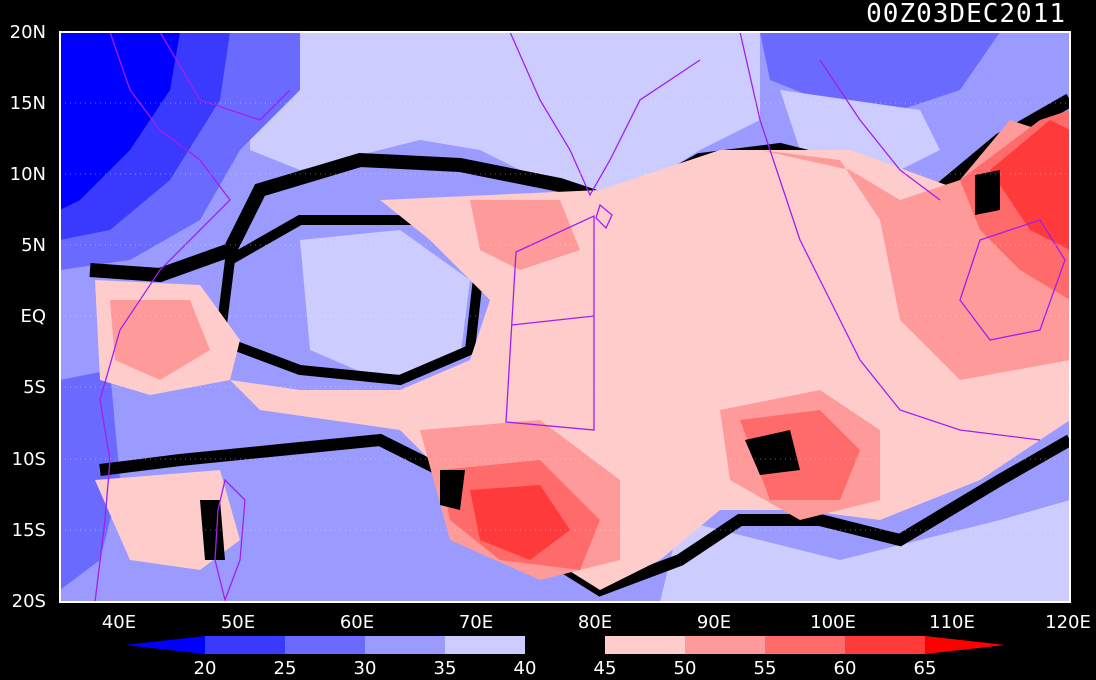  What do you see at coordinates (965, 645) in the screenshot?
I see `colorbar-arrow-right` at bounding box center [965, 645].